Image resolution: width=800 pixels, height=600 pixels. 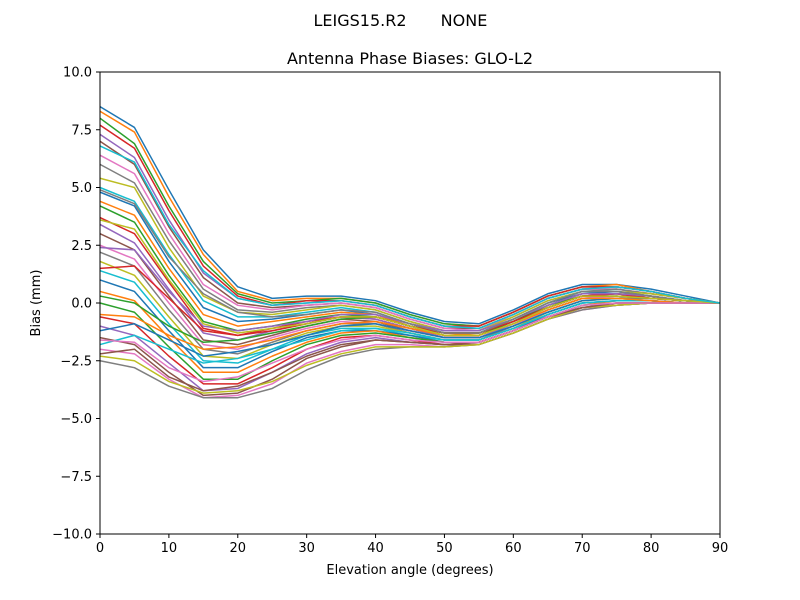 I want to click on x-tick-label: 10, so click(x=169, y=548).